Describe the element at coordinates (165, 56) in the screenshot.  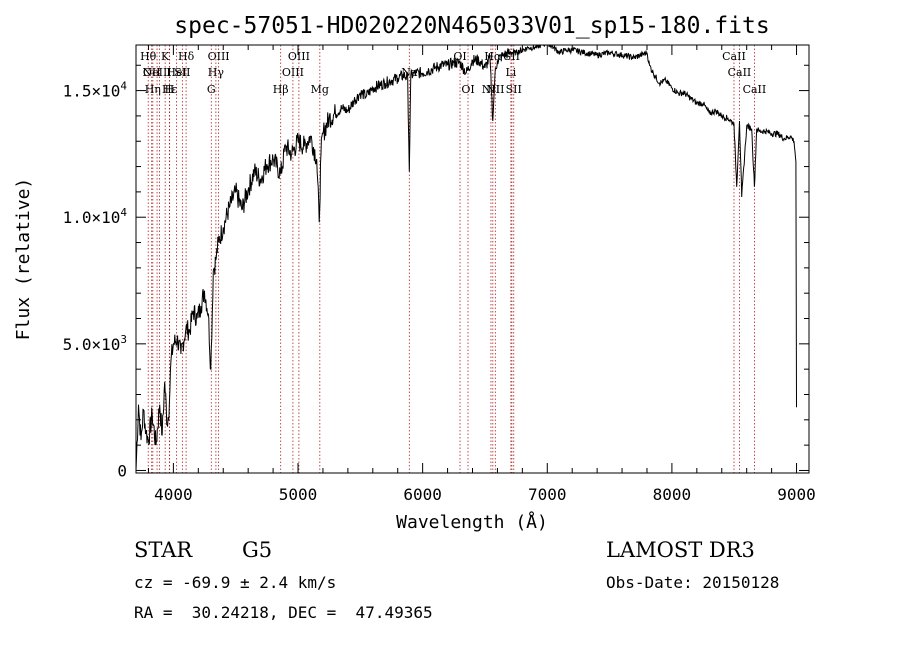
I see `spectral-line-label: K` at that location.